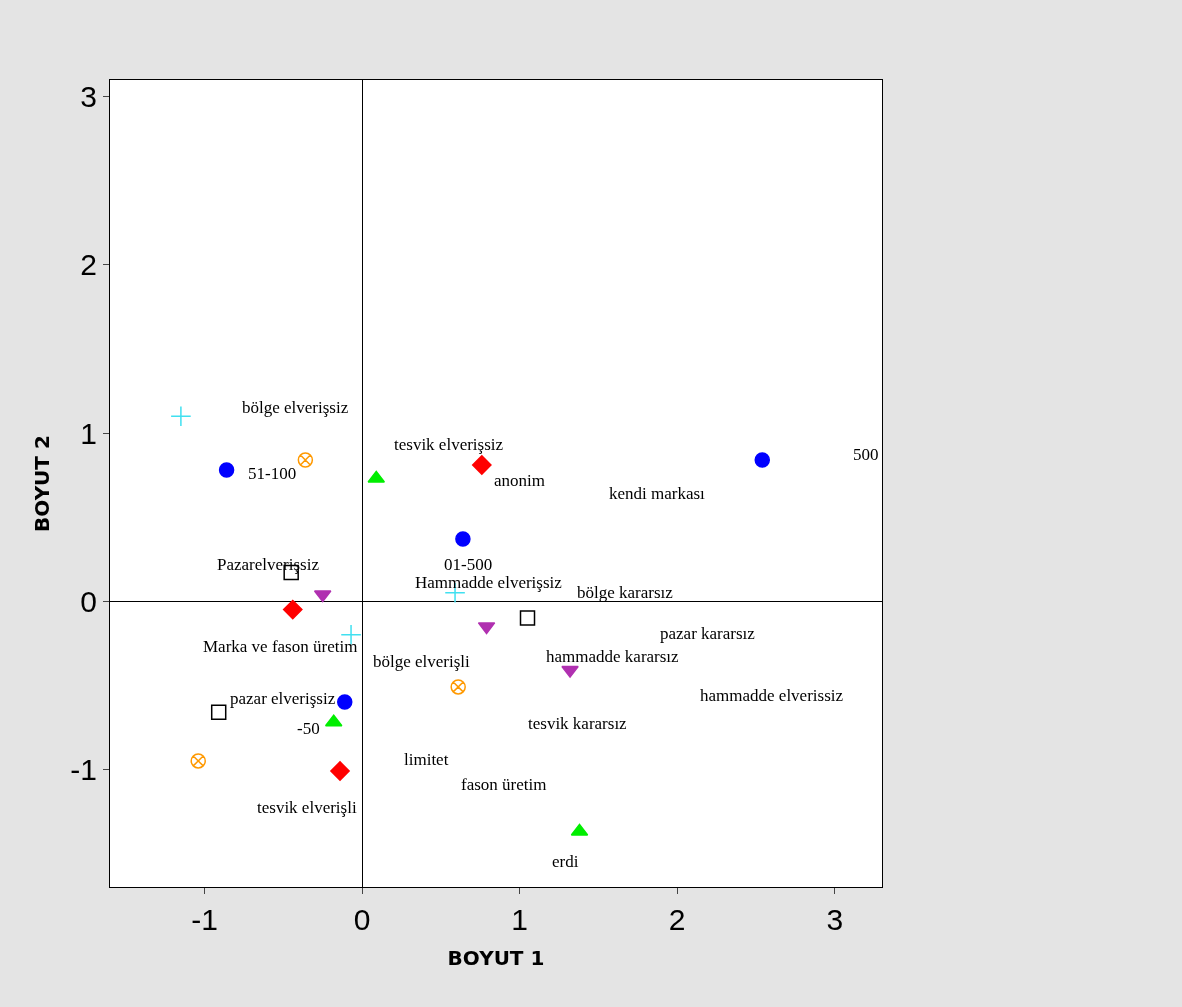 The image size is (1182, 1007). What do you see at coordinates (449, 444) in the screenshot?
I see `annotation: tesvik elverişsiz` at bounding box center [449, 444].